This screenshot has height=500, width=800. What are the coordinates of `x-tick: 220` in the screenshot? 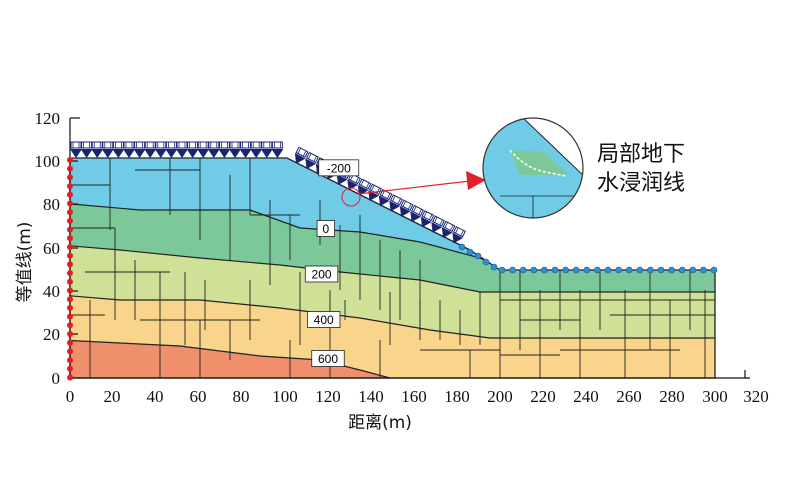 It's located at (543, 396).